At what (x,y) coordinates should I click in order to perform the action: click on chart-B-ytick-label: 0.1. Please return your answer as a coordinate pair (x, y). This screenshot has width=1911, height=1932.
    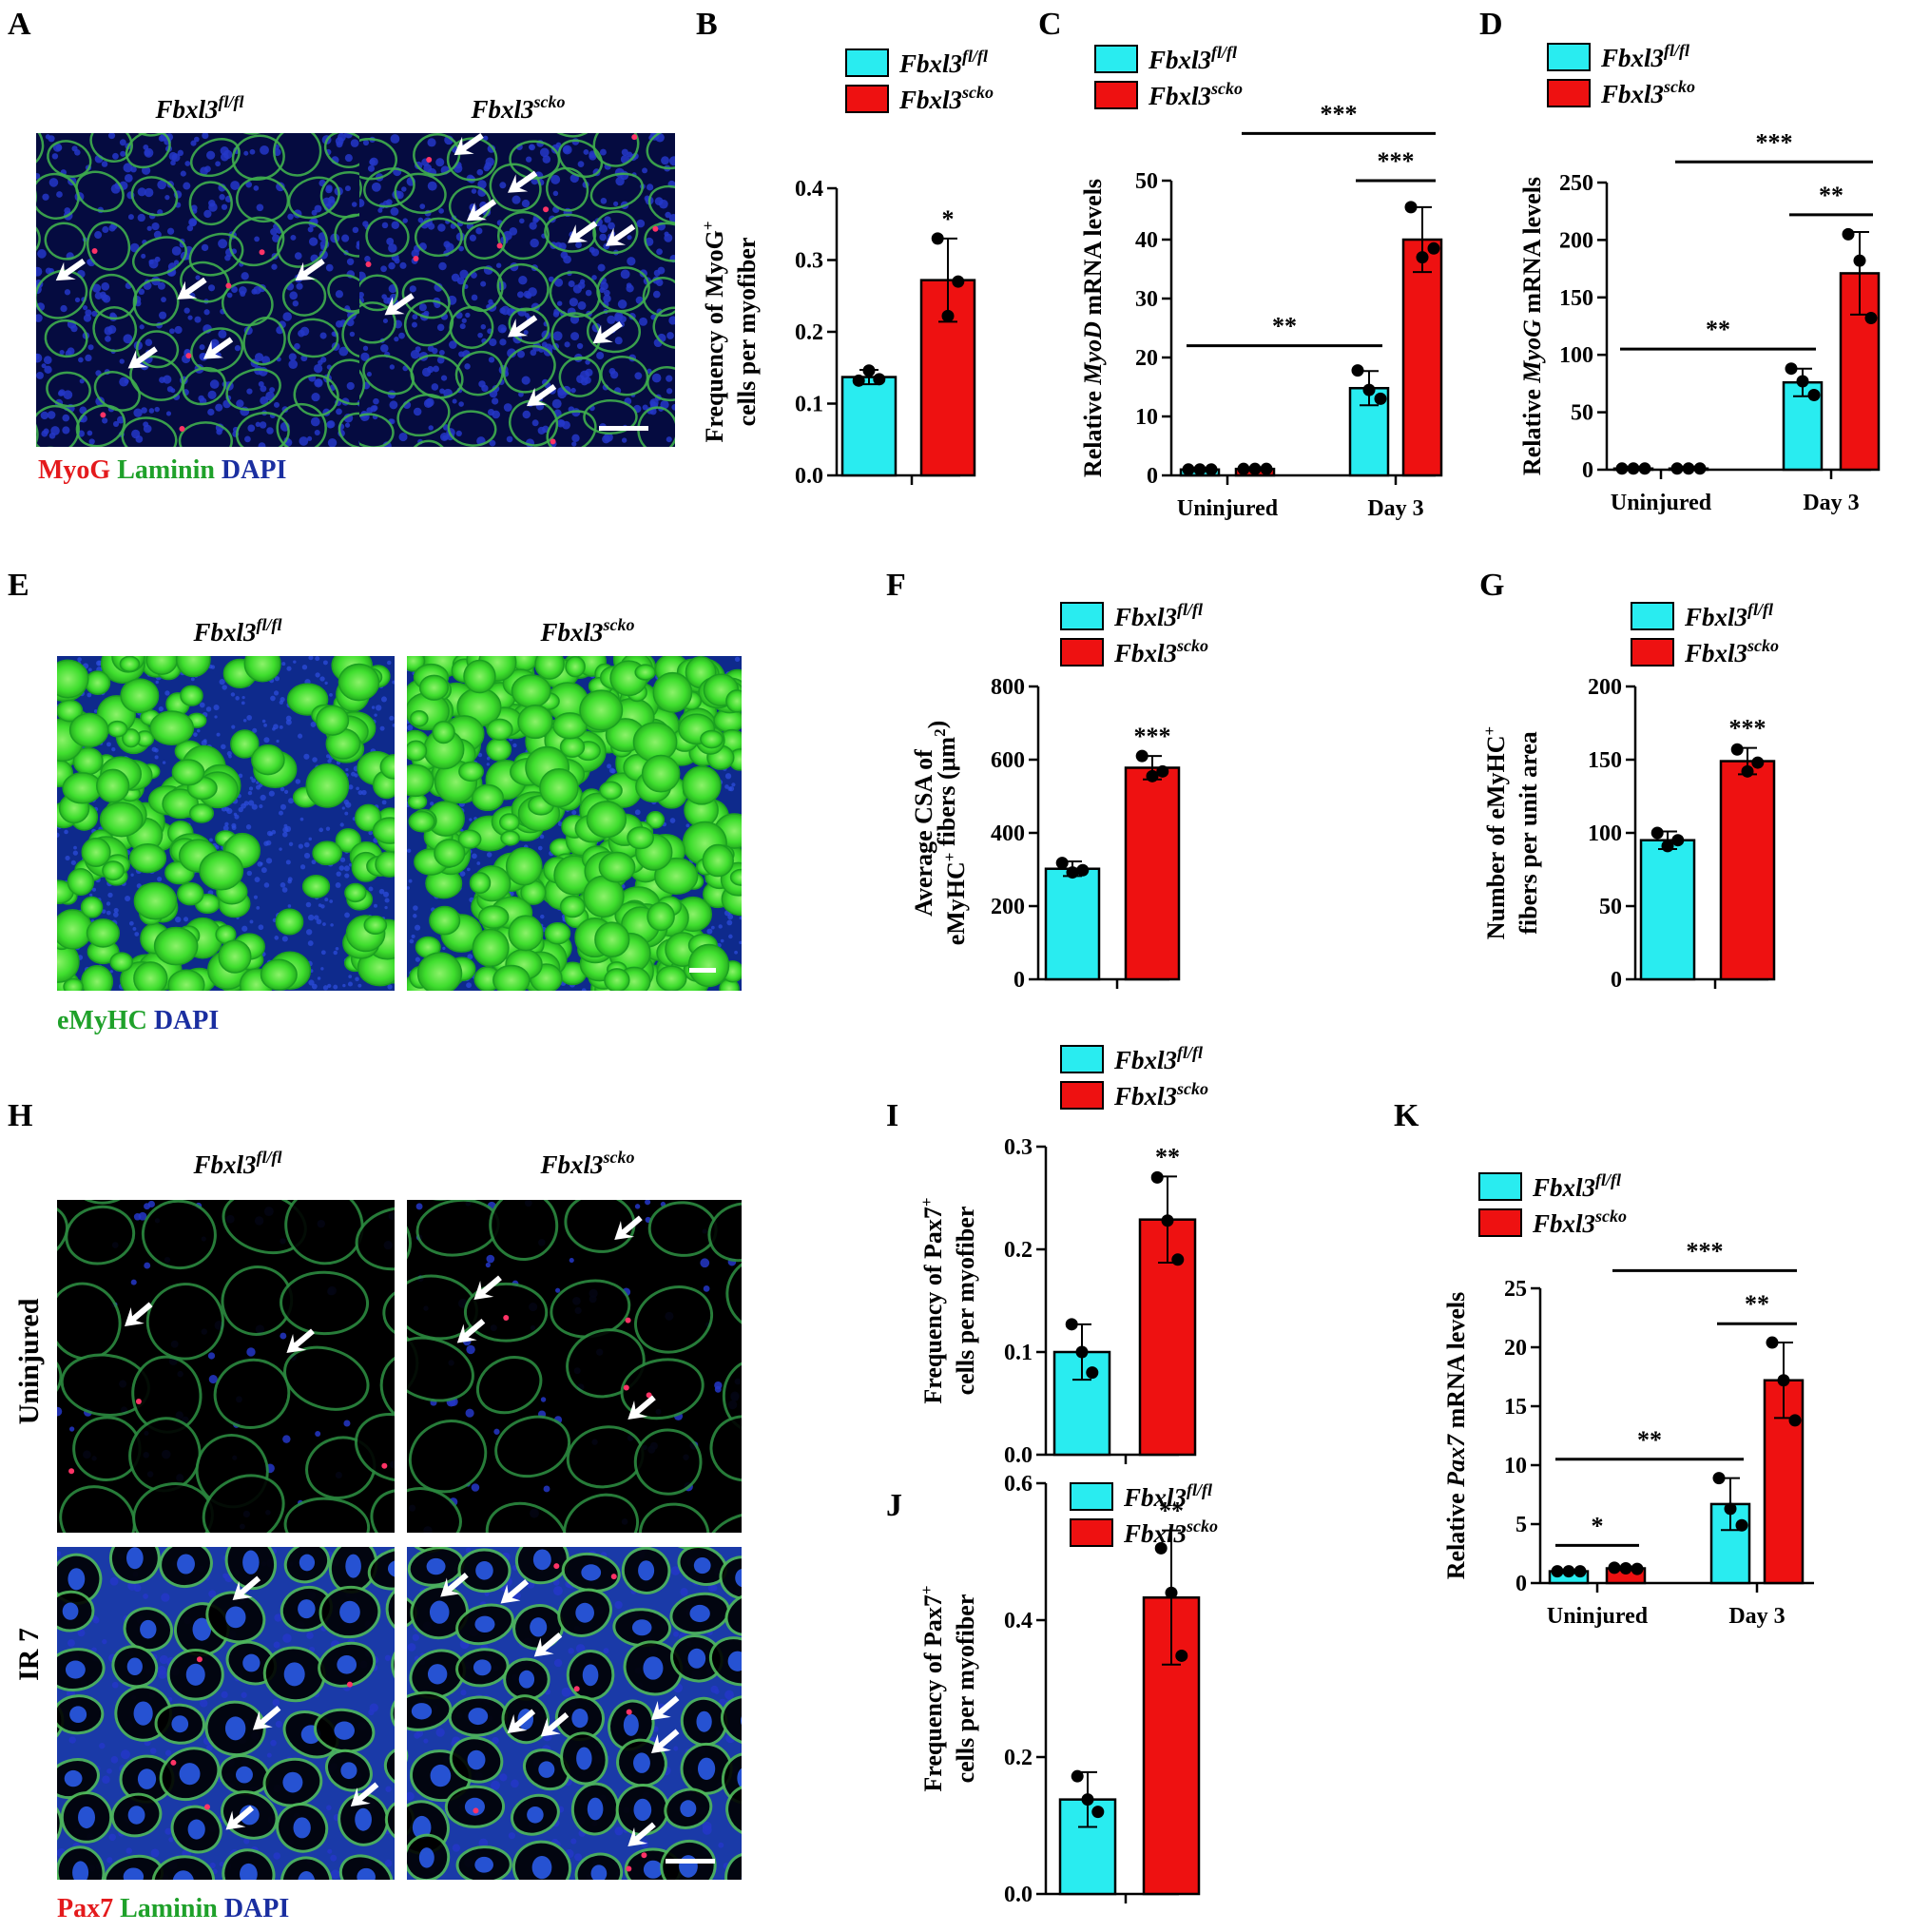
    Looking at the image, I should click on (809, 405).